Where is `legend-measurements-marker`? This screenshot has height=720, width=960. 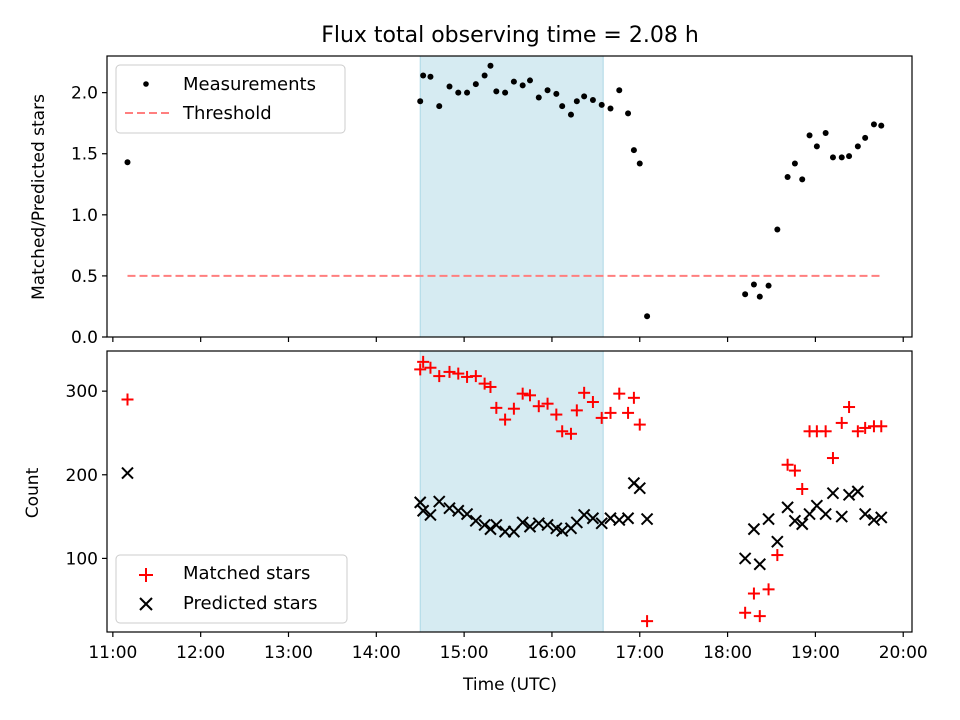 legend-measurements-marker is located at coordinates (146, 84).